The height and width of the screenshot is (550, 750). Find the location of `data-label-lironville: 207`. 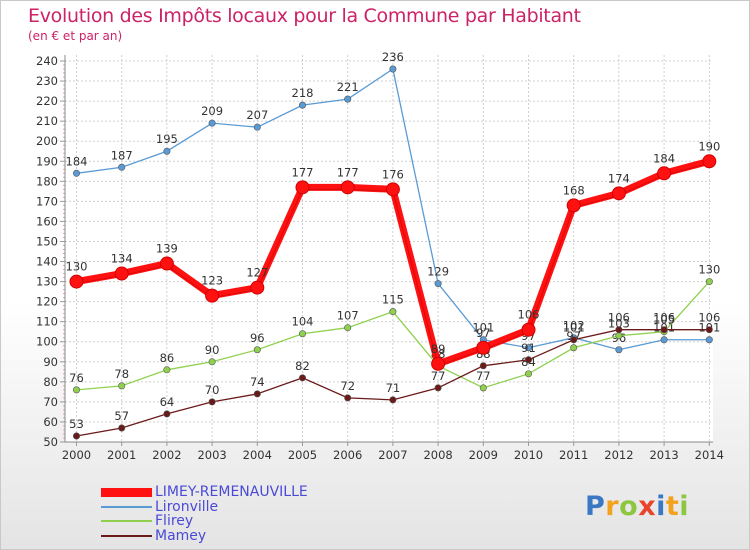

data-label-lironville: 207 is located at coordinates (257, 115).